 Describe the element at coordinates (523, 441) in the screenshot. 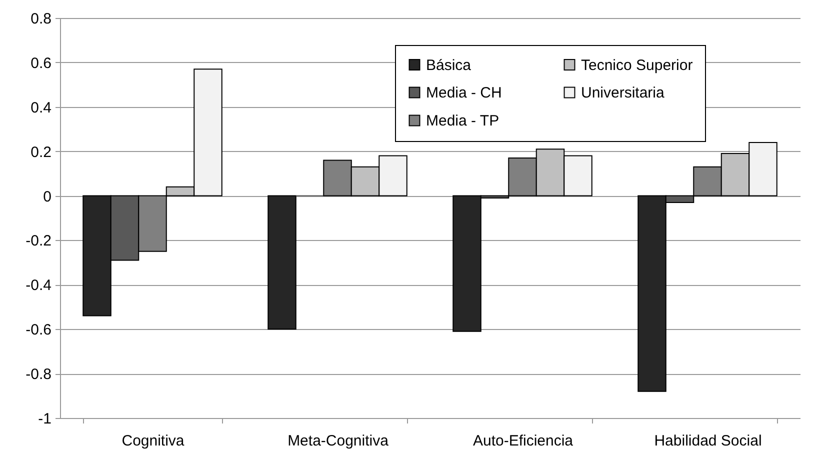

I see `x-tick-label: Auto-Eficiencia` at that location.